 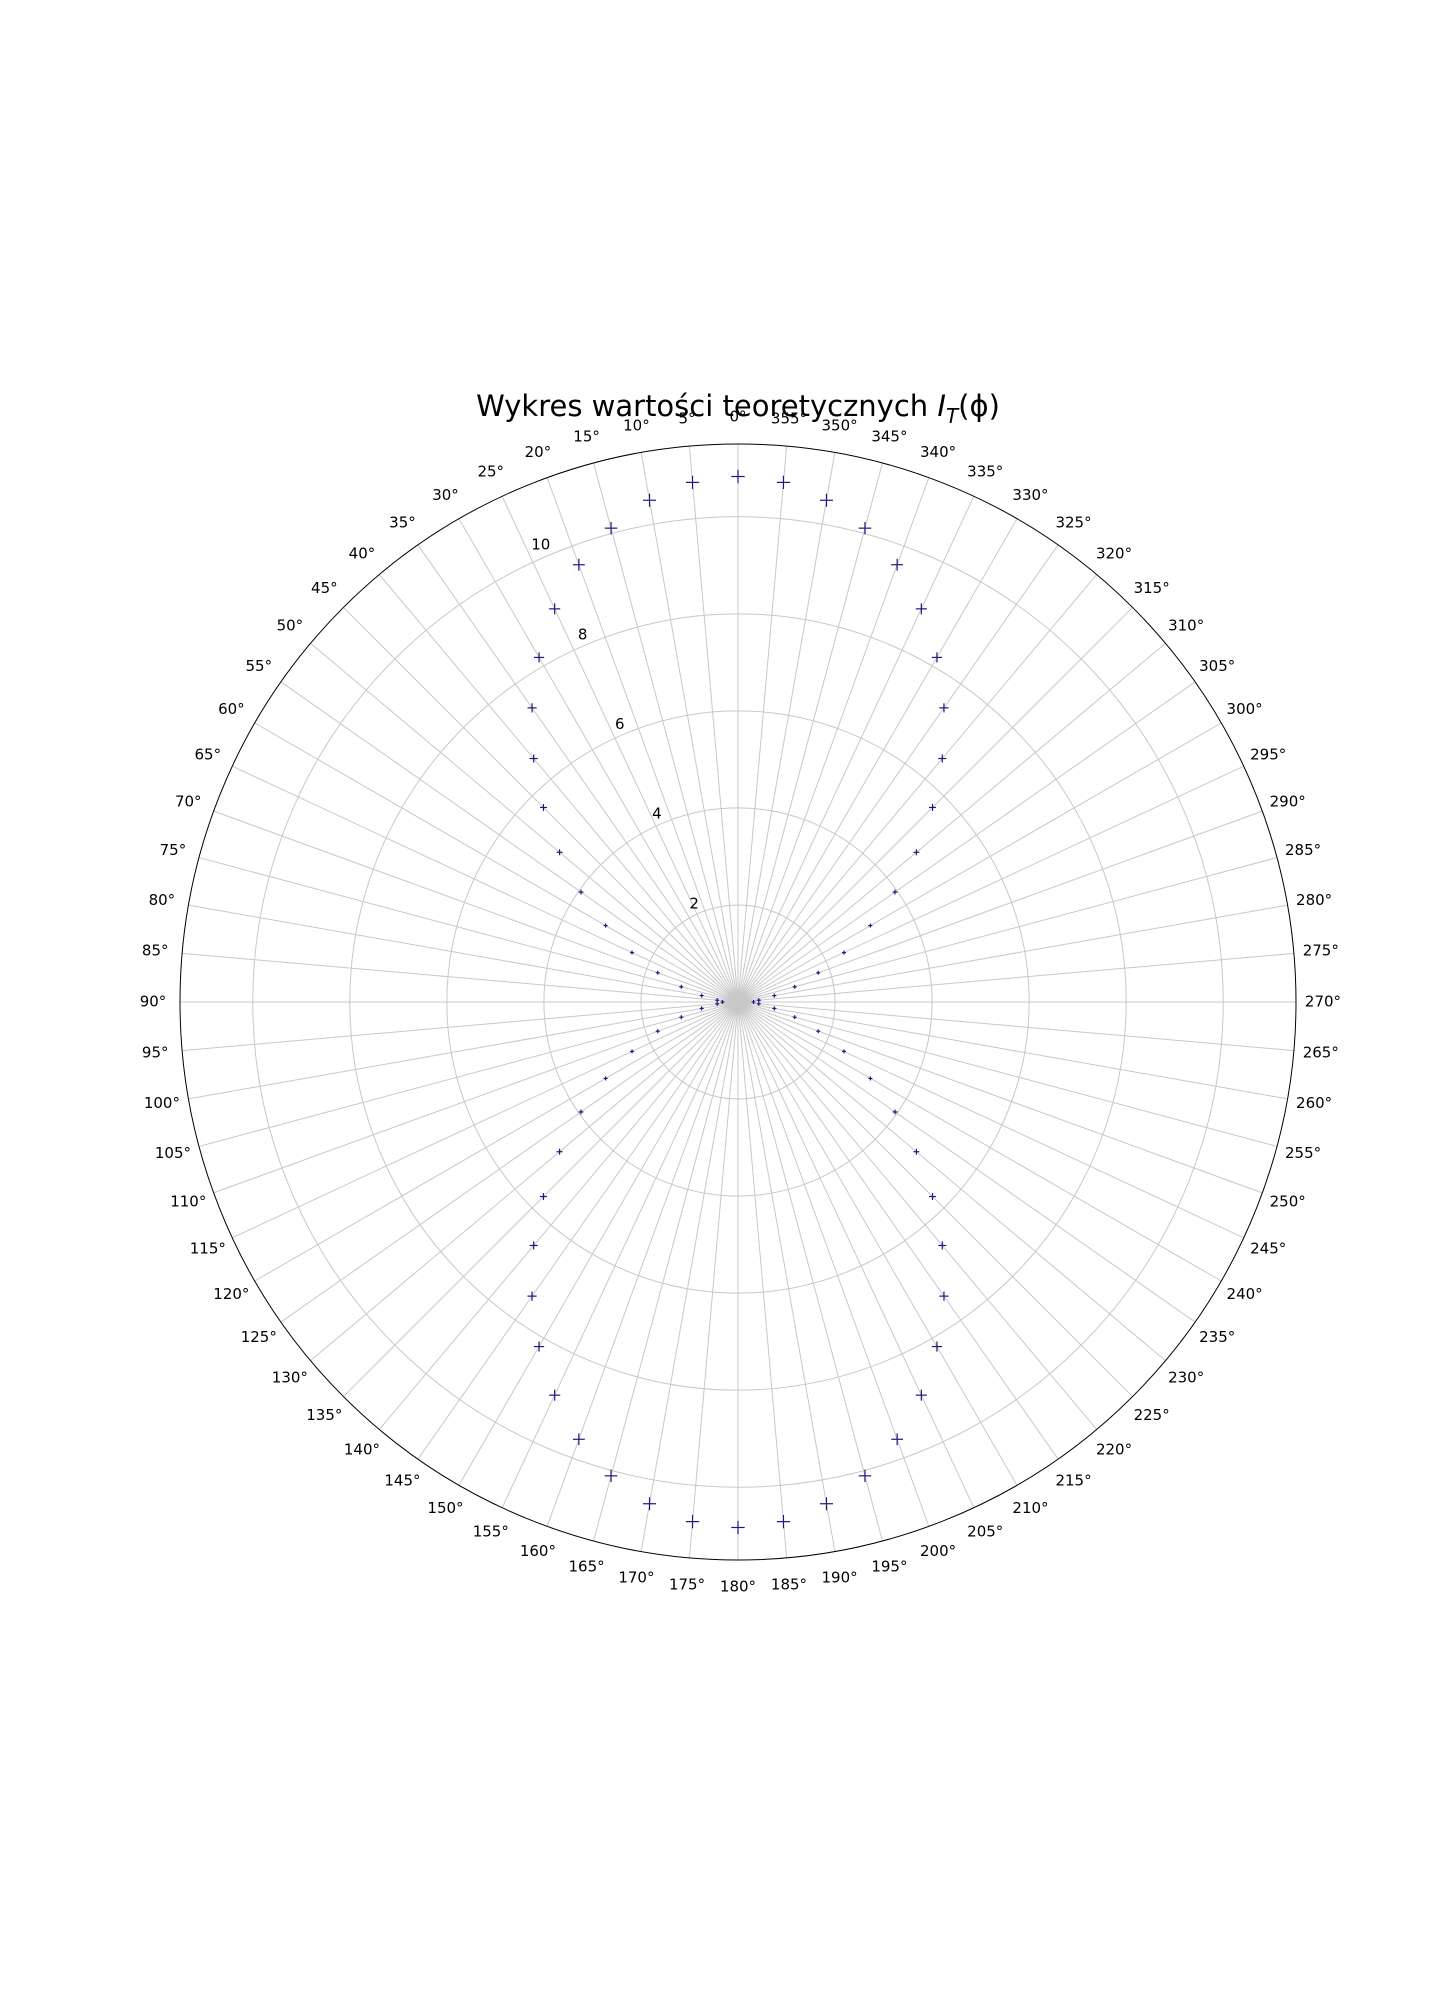 What do you see at coordinates (938, 452) in the screenshot?
I see `angle-tick-label: 340°` at bounding box center [938, 452].